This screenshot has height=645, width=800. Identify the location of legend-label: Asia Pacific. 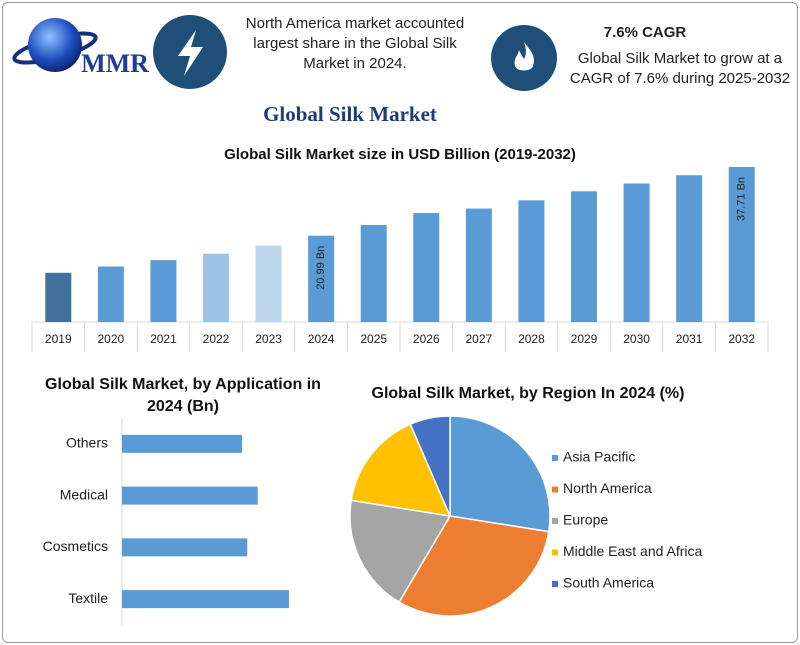
(599, 457).